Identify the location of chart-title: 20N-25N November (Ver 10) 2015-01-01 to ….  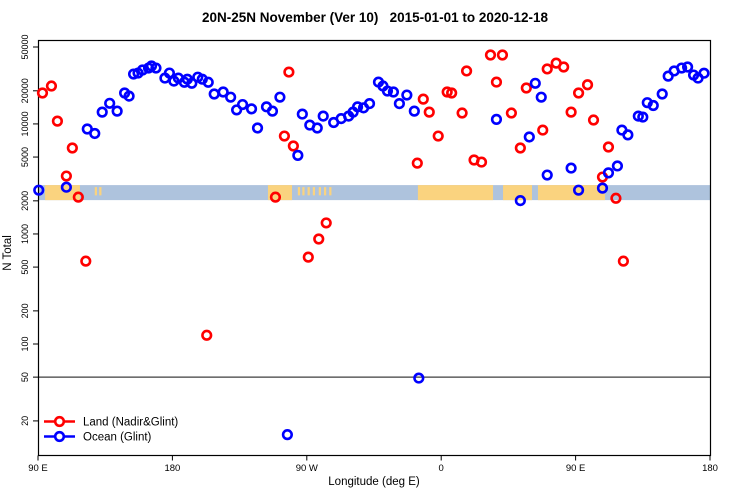
(375, 17).